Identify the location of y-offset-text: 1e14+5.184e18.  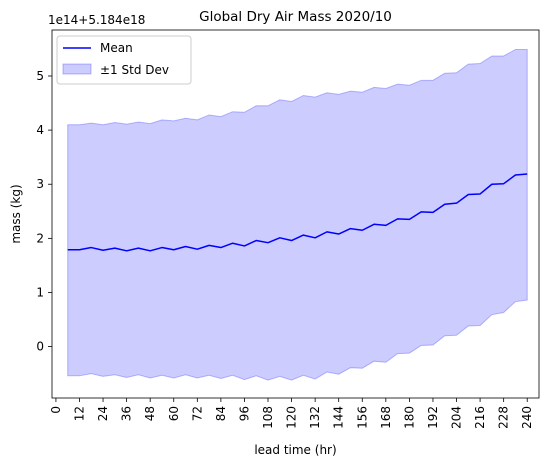
(96, 20).